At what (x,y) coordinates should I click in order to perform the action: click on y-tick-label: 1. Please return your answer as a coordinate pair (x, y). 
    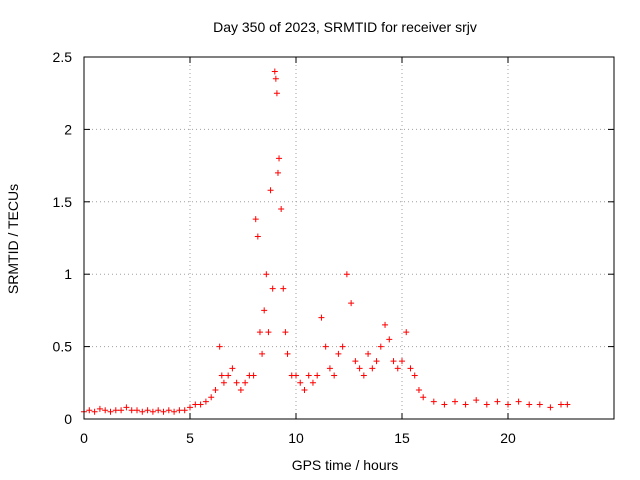
    Looking at the image, I should click on (68, 274).